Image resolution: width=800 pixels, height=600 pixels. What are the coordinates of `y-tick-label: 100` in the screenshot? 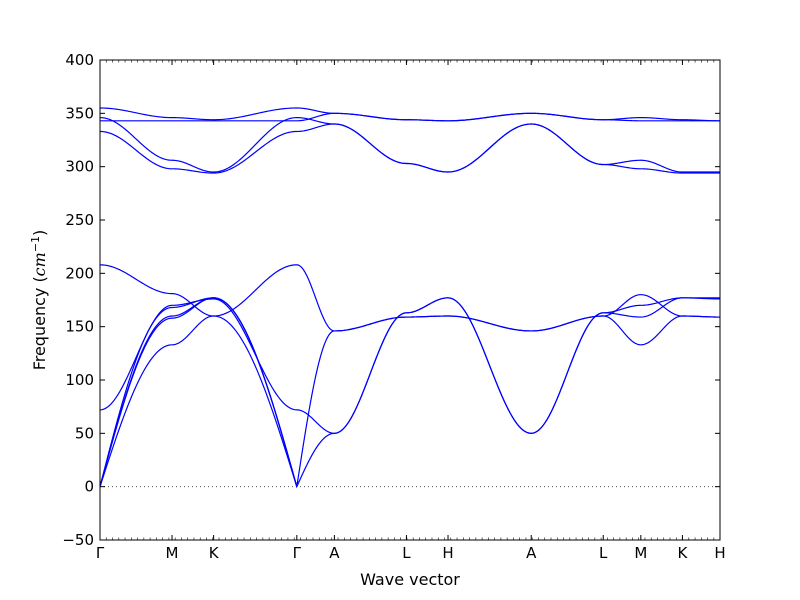 It's located at (79, 380).